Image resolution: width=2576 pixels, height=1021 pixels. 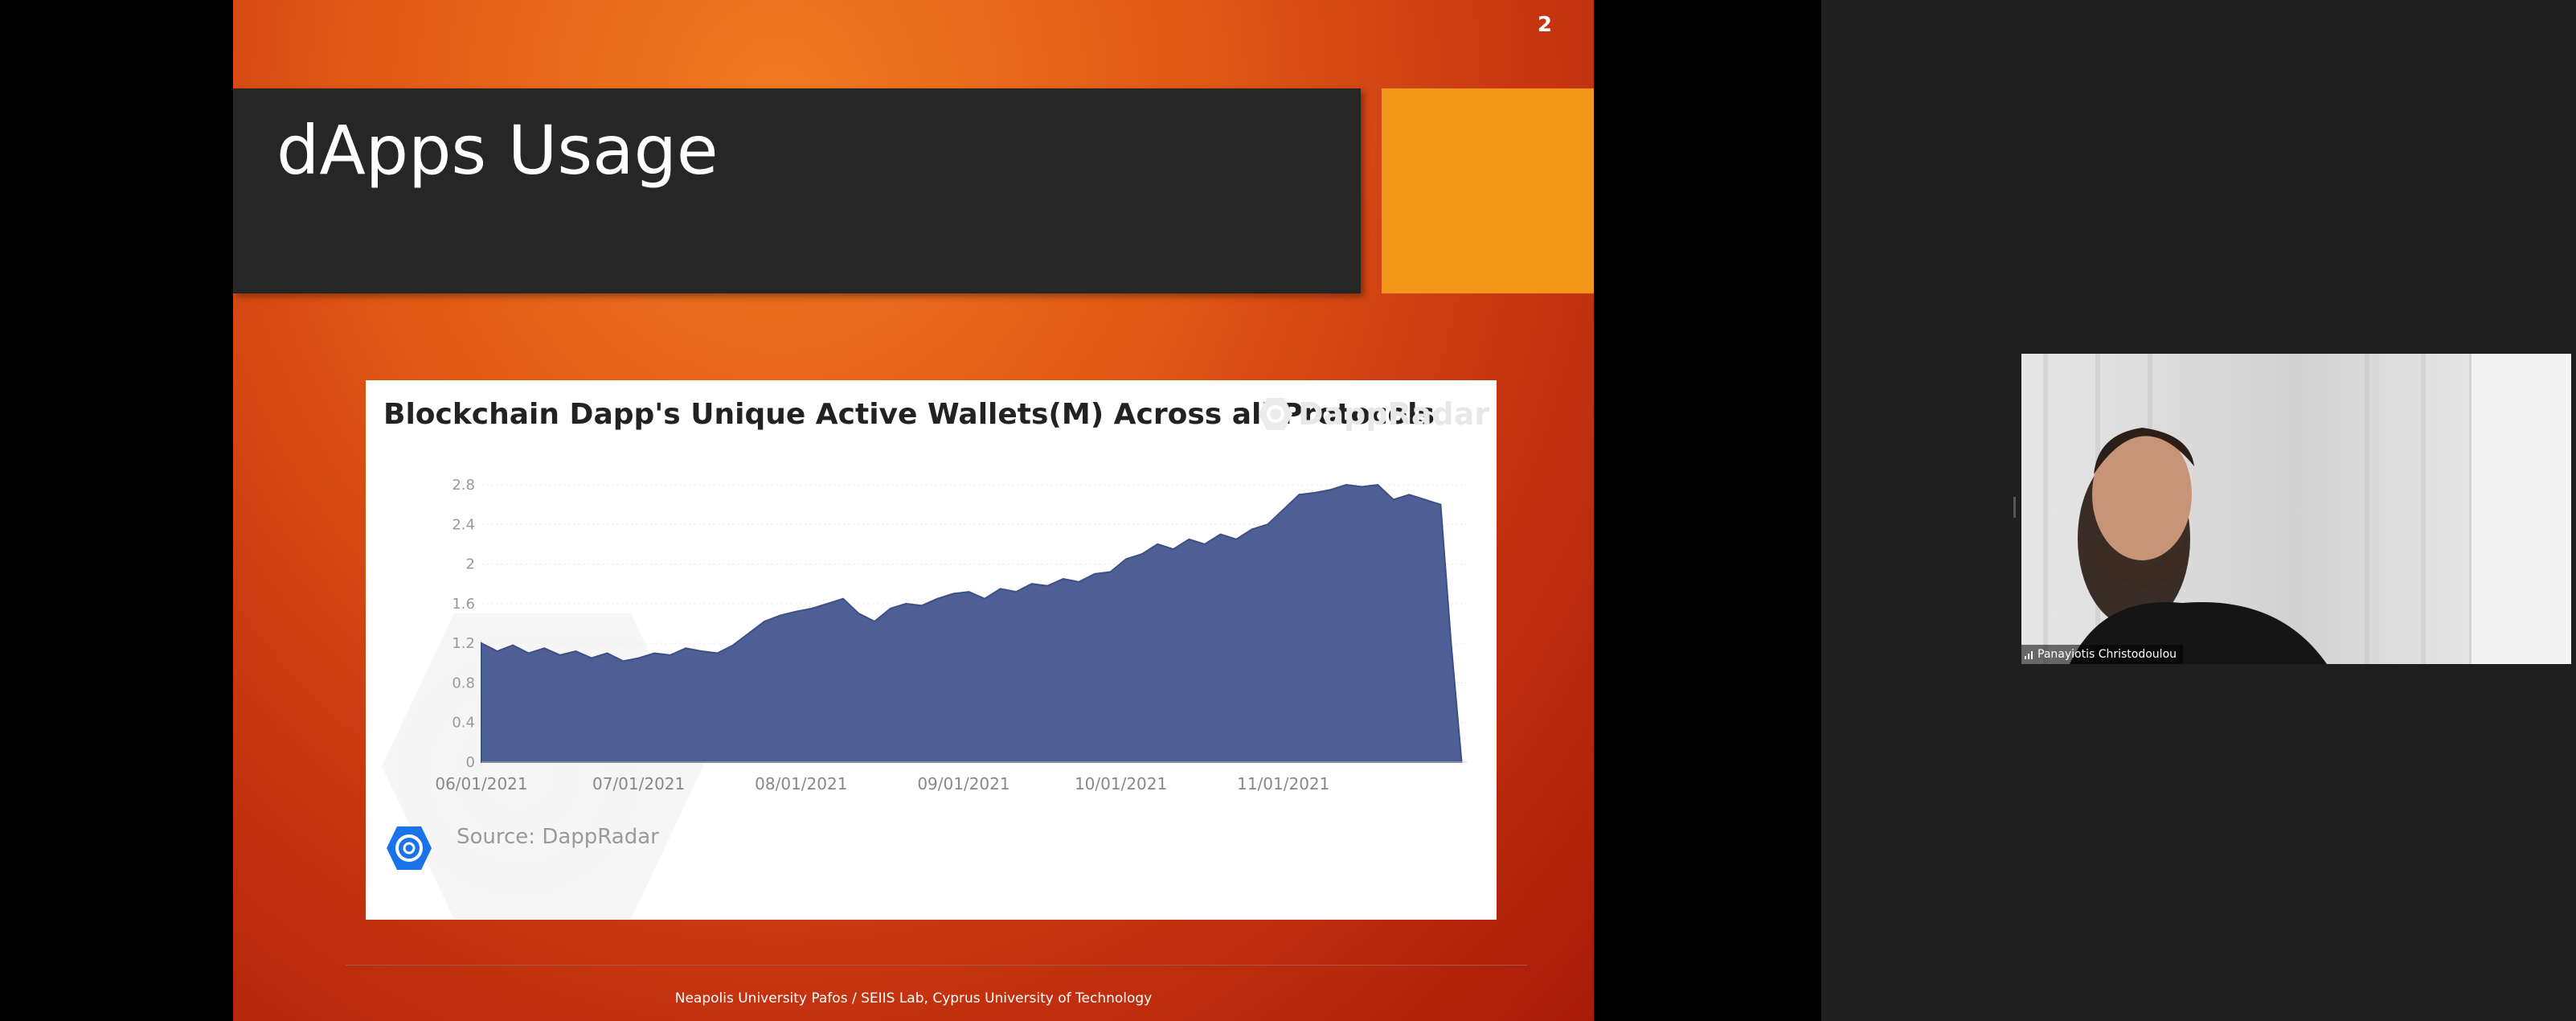 What do you see at coordinates (116, 510) in the screenshot?
I see `left-black-margin` at bounding box center [116, 510].